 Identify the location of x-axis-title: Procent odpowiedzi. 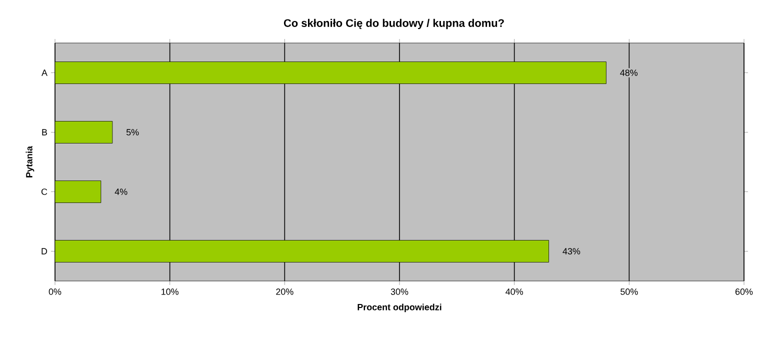
(400, 308).